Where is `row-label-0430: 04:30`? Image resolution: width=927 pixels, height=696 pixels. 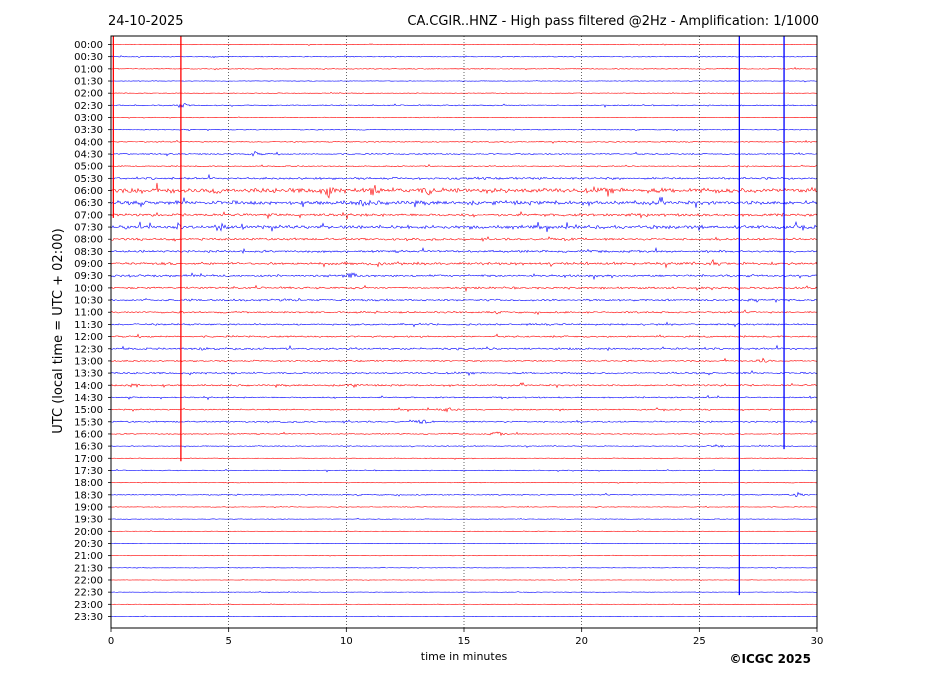 row-label-0430: 04:30 is located at coordinates (88, 155).